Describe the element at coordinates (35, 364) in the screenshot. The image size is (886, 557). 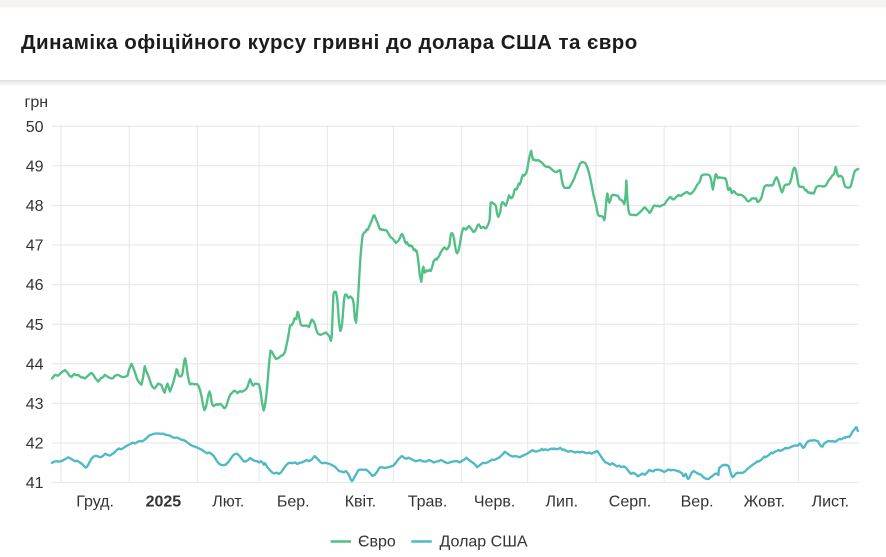
I see `svg-text: 44` at that location.